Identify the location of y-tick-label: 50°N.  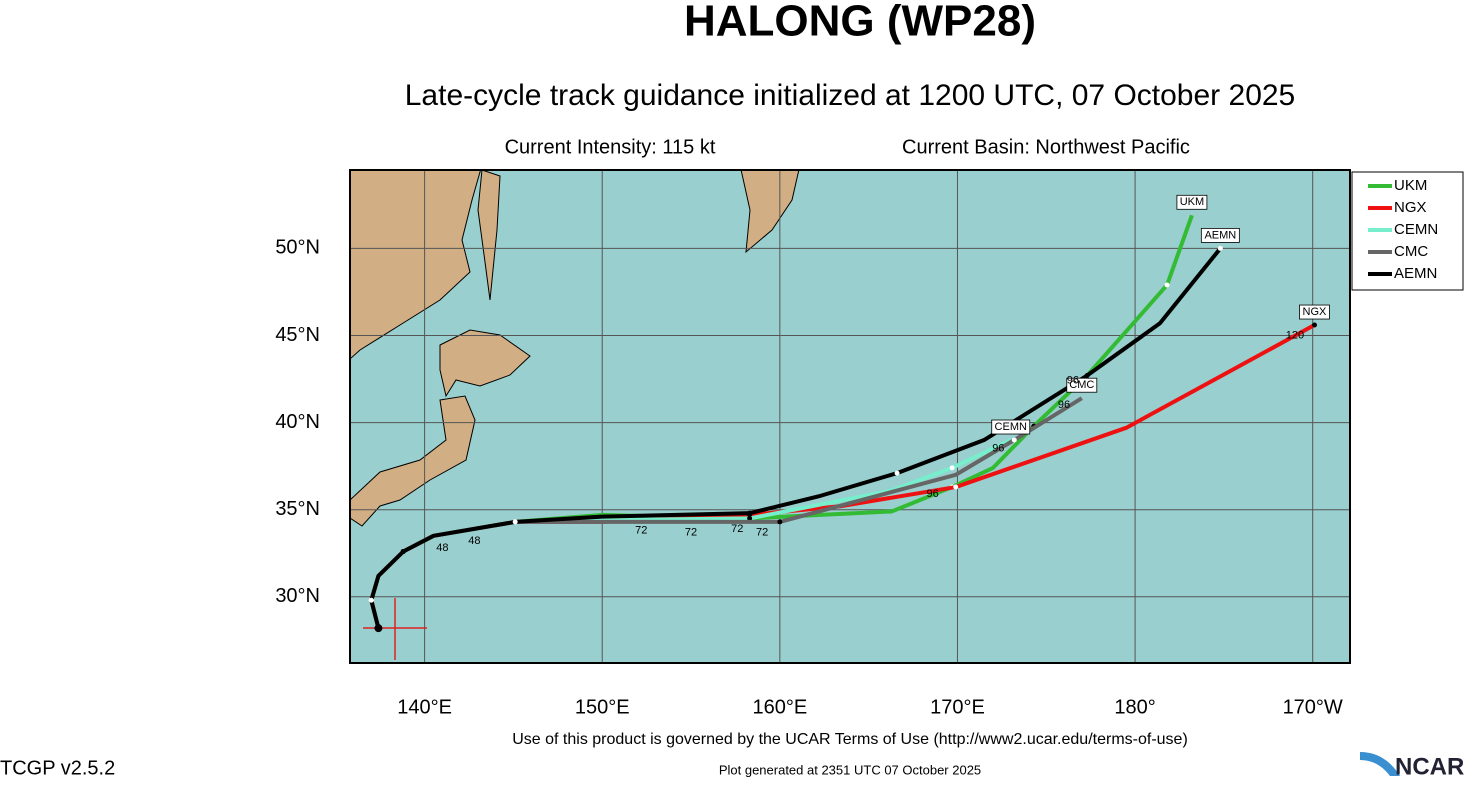
(297, 248).